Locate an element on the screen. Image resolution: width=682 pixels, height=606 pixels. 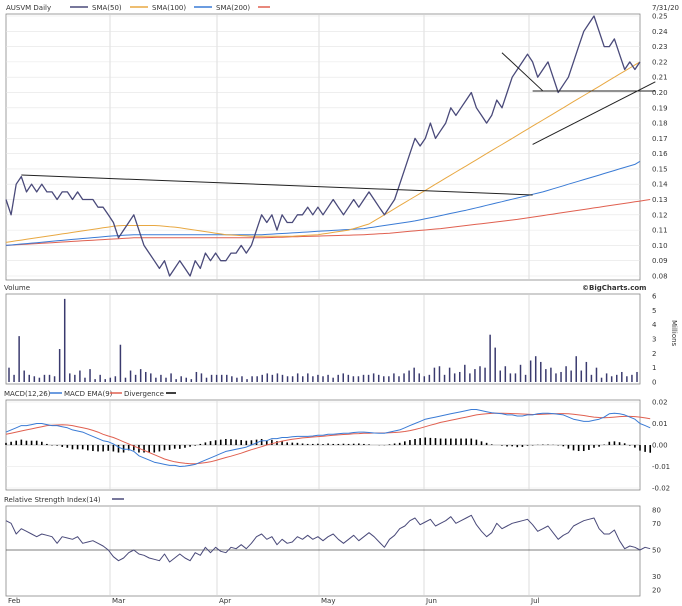
volume-tick-label: 4 is located at coordinates (654, 325).